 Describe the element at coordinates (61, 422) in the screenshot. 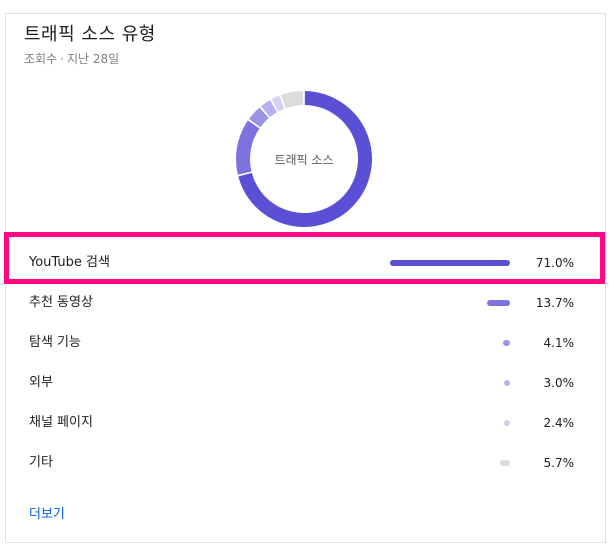

I see `row-label: 채널 페이지` at that location.